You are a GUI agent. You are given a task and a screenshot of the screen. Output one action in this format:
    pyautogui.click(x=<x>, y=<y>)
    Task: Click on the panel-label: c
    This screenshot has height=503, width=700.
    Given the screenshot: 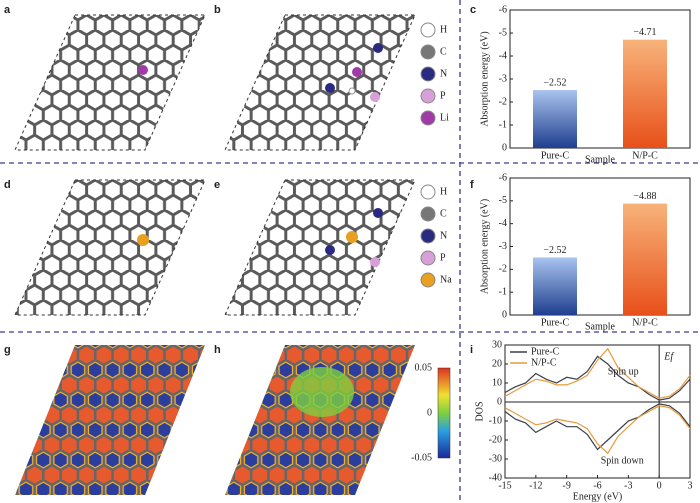 What is the action you would take?
    pyautogui.click(x=473, y=10)
    